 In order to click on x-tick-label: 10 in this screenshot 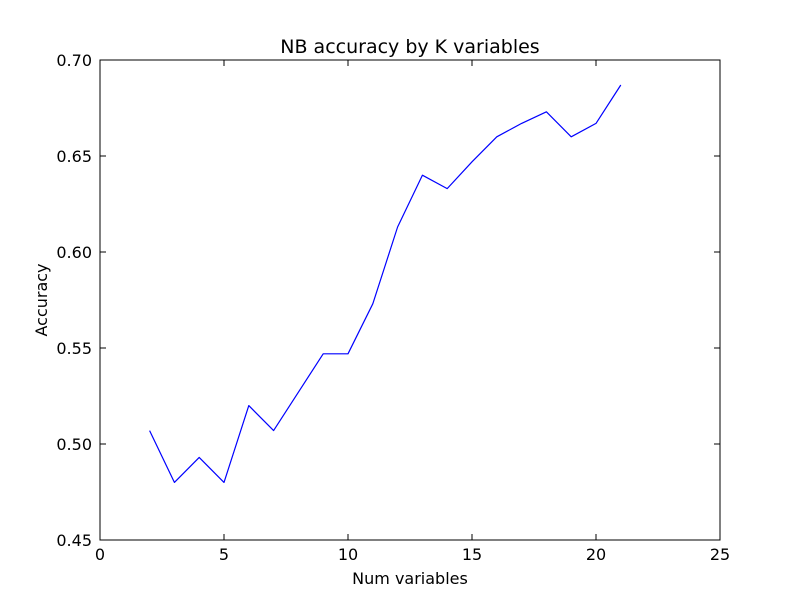, I will do `click(348, 554)`.